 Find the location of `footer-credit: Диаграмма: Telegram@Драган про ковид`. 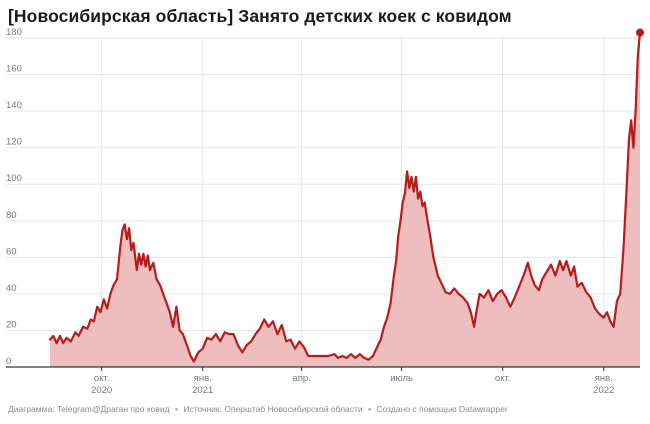

footer-credit: Диаграмма: Telegram@Драган про ковид is located at coordinates (89, 409).